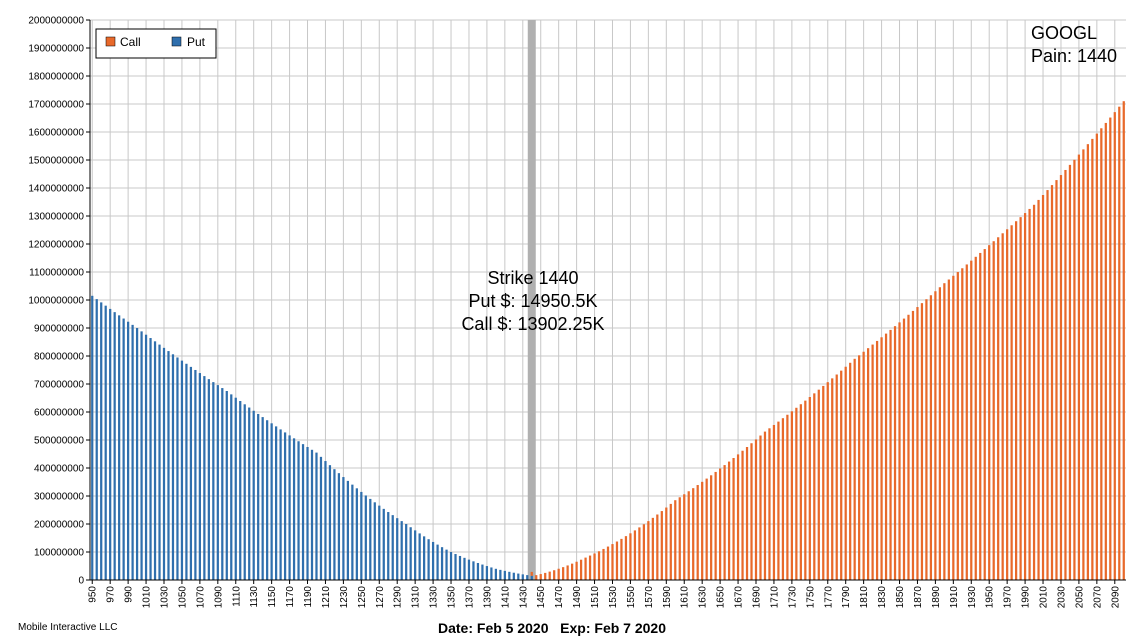 This screenshot has width=1136, height=640. I want to click on x-tick-label: 1590, so click(667, 597).